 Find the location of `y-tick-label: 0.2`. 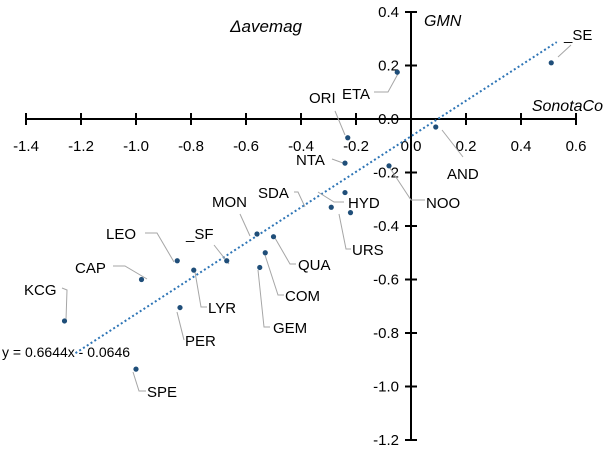

y-tick-label: 0.2 is located at coordinates (388, 66).